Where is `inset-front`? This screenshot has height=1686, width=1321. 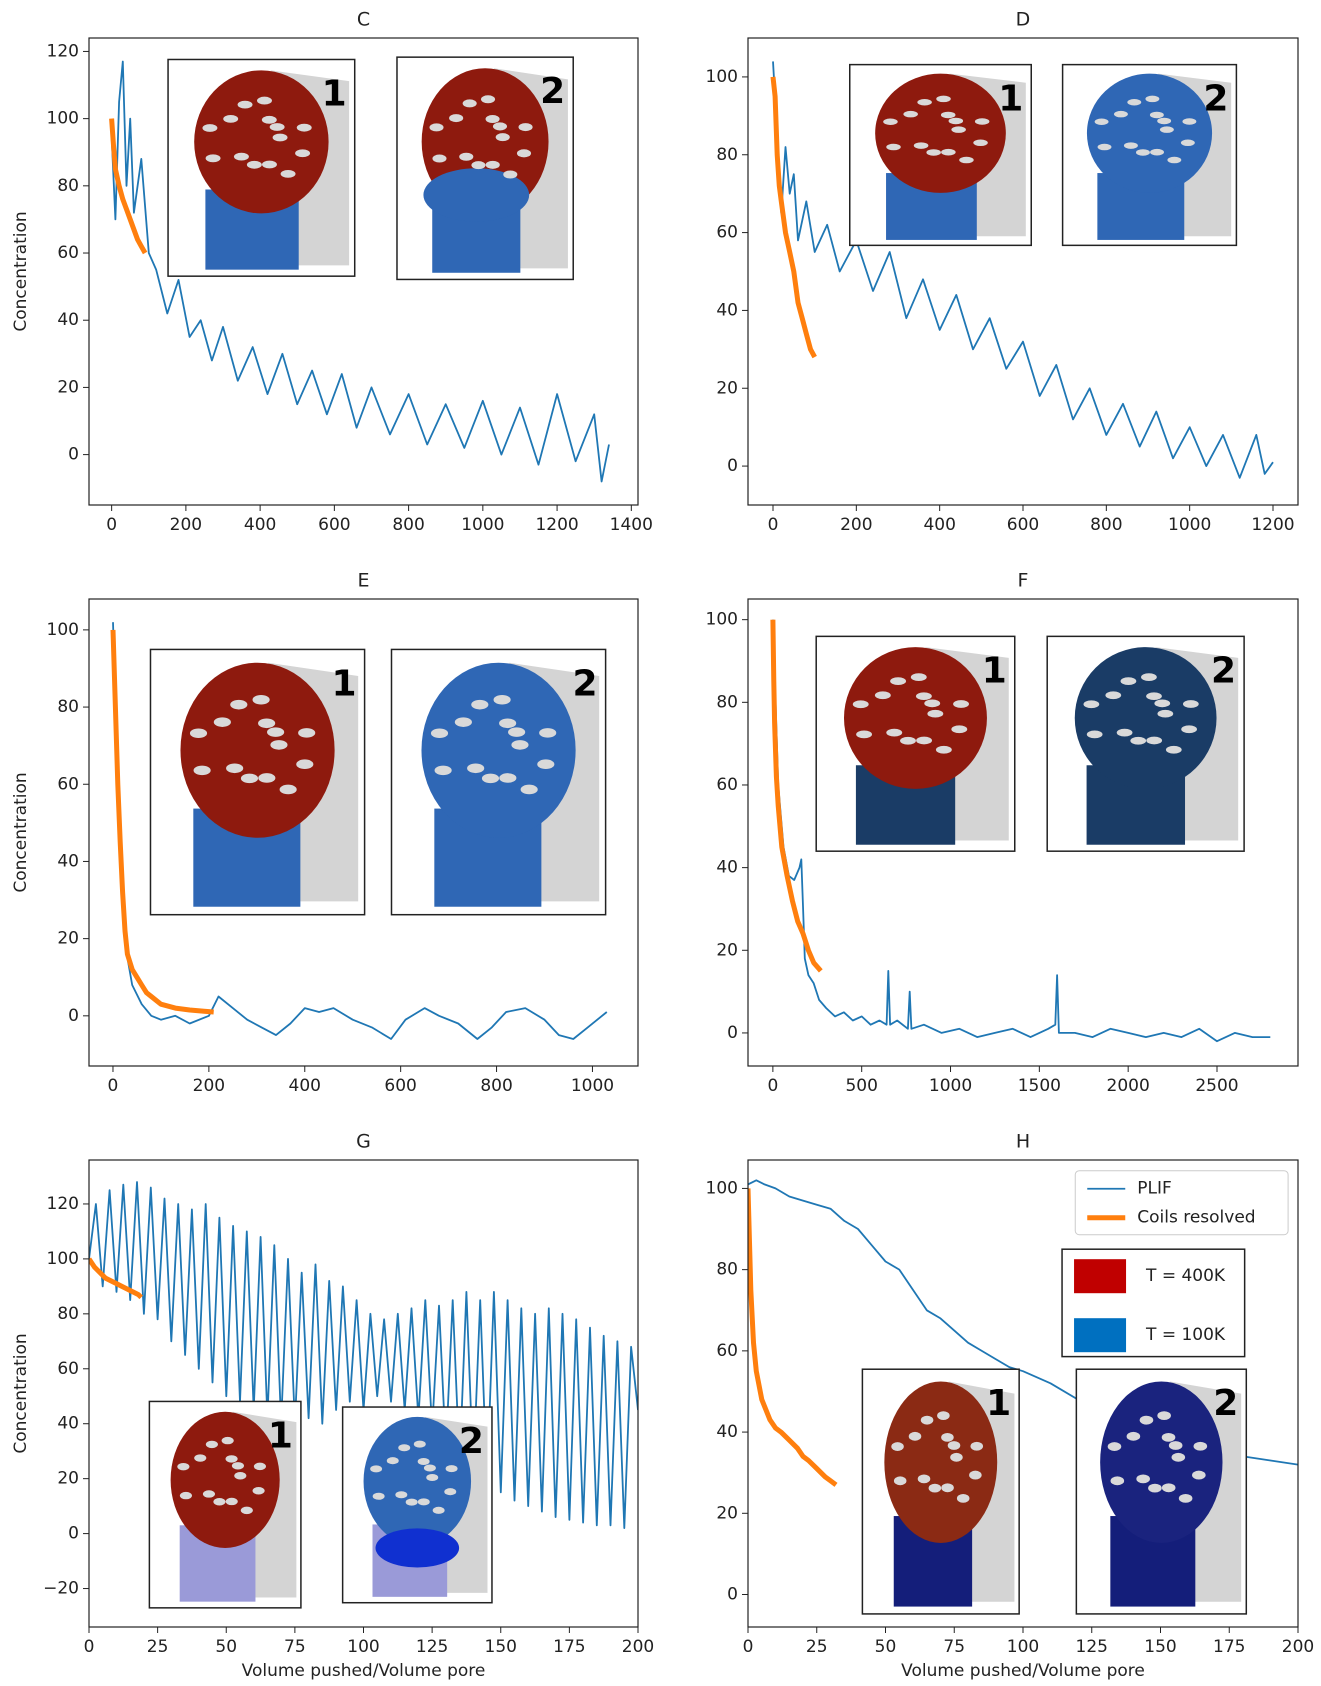
inset-front is located at coordinates (476, 195).